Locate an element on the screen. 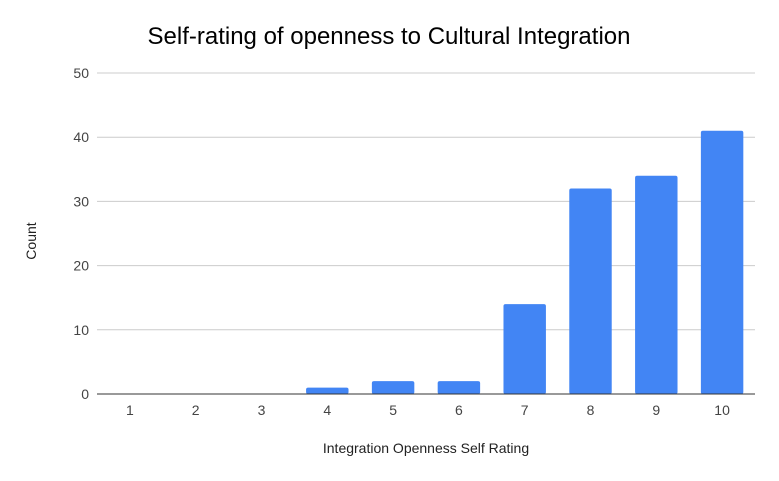  y-tick-label: 0 is located at coordinates (85, 394).